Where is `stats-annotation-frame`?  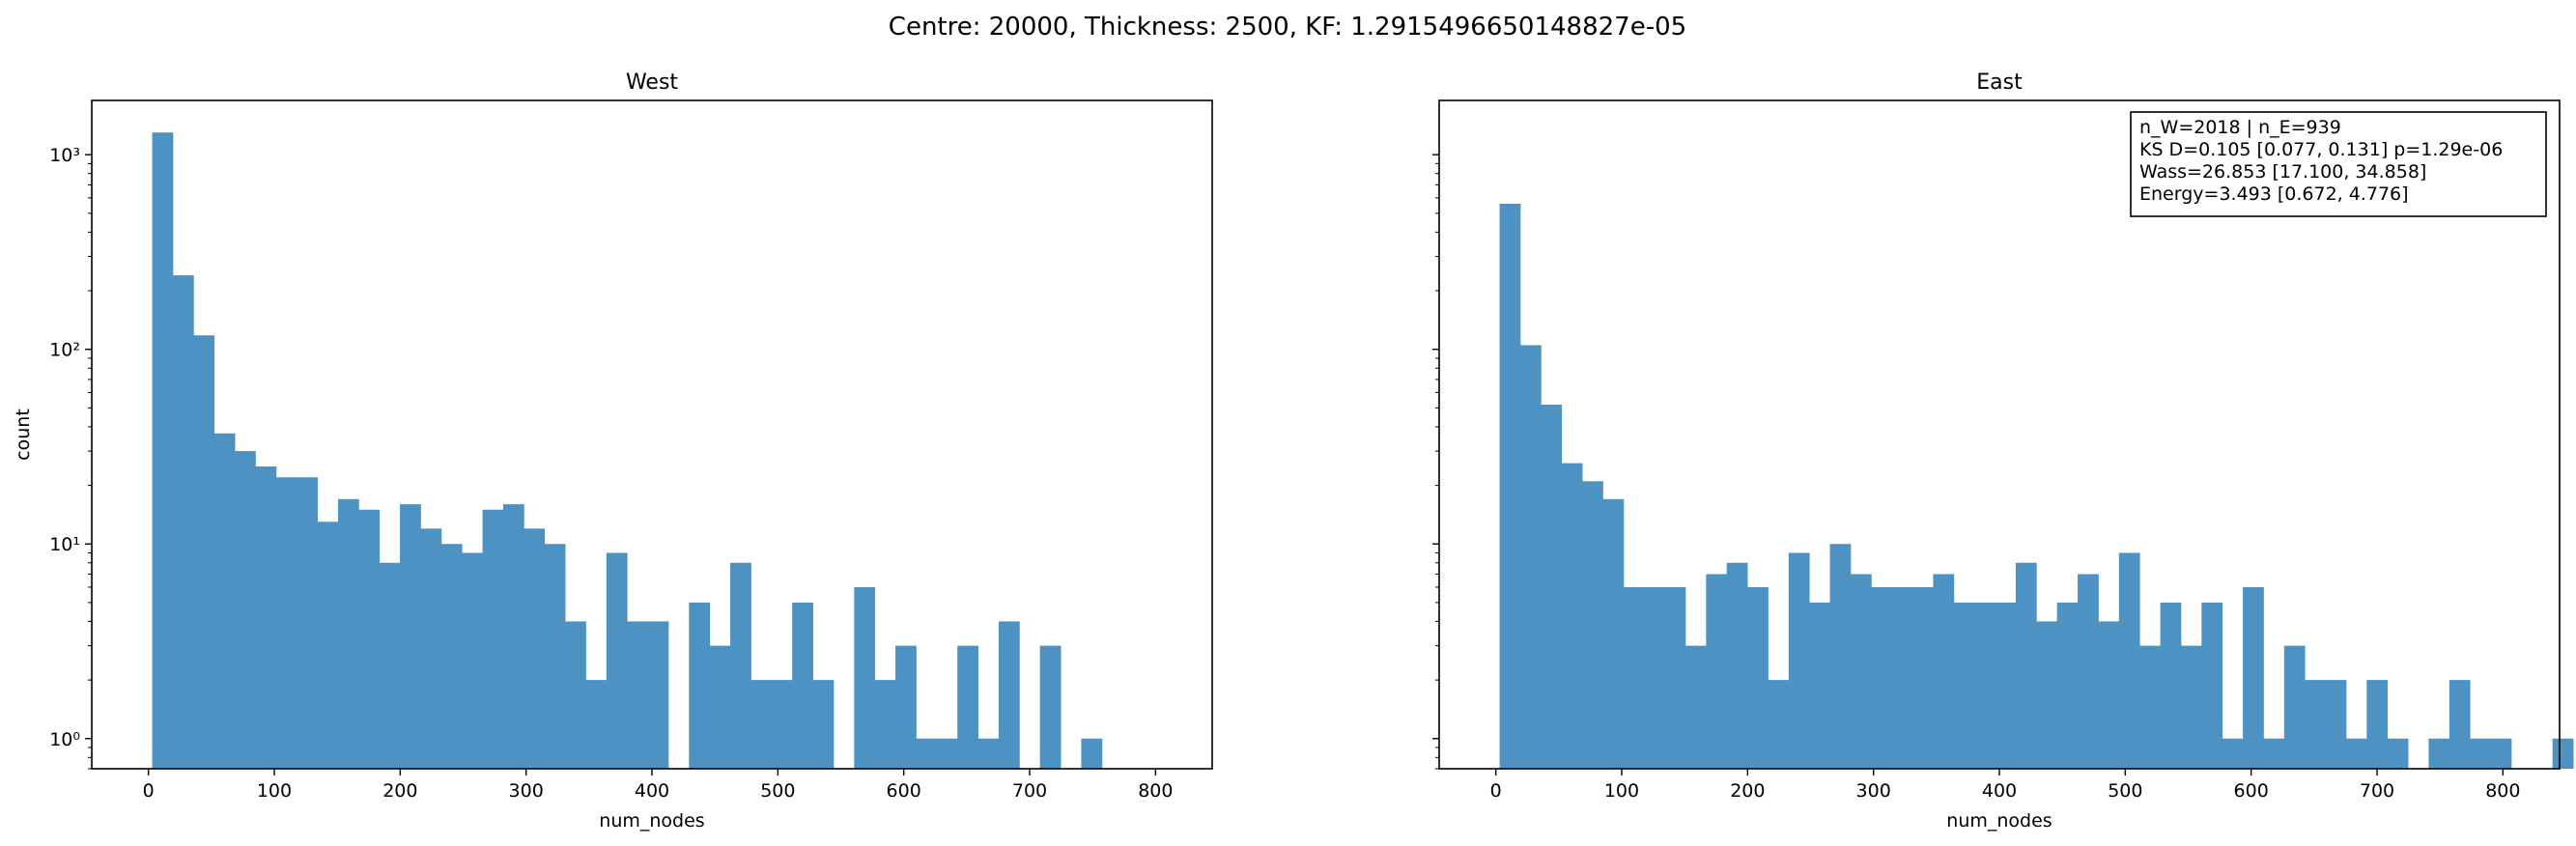 stats-annotation-frame is located at coordinates (2338, 164).